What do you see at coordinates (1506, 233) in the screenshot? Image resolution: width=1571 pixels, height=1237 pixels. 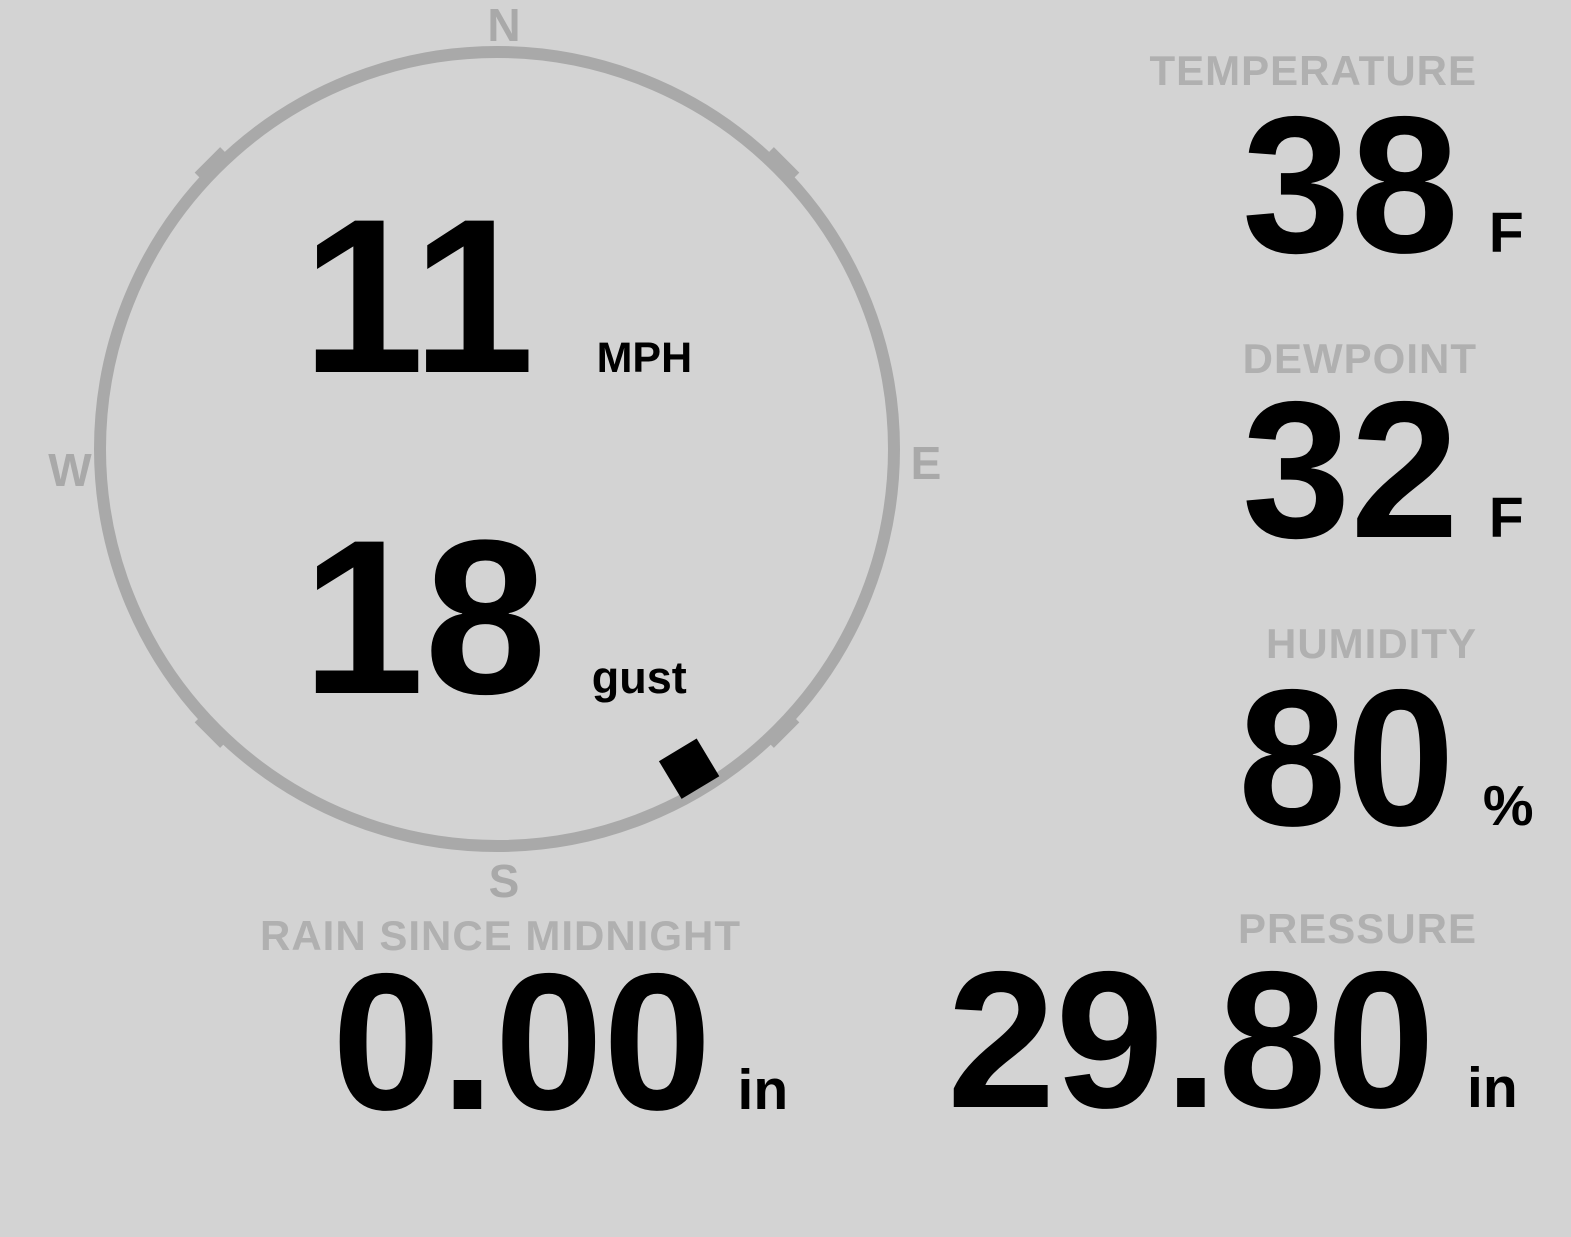 I see `temperature-unit: F` at bounding box center [1506, 233].